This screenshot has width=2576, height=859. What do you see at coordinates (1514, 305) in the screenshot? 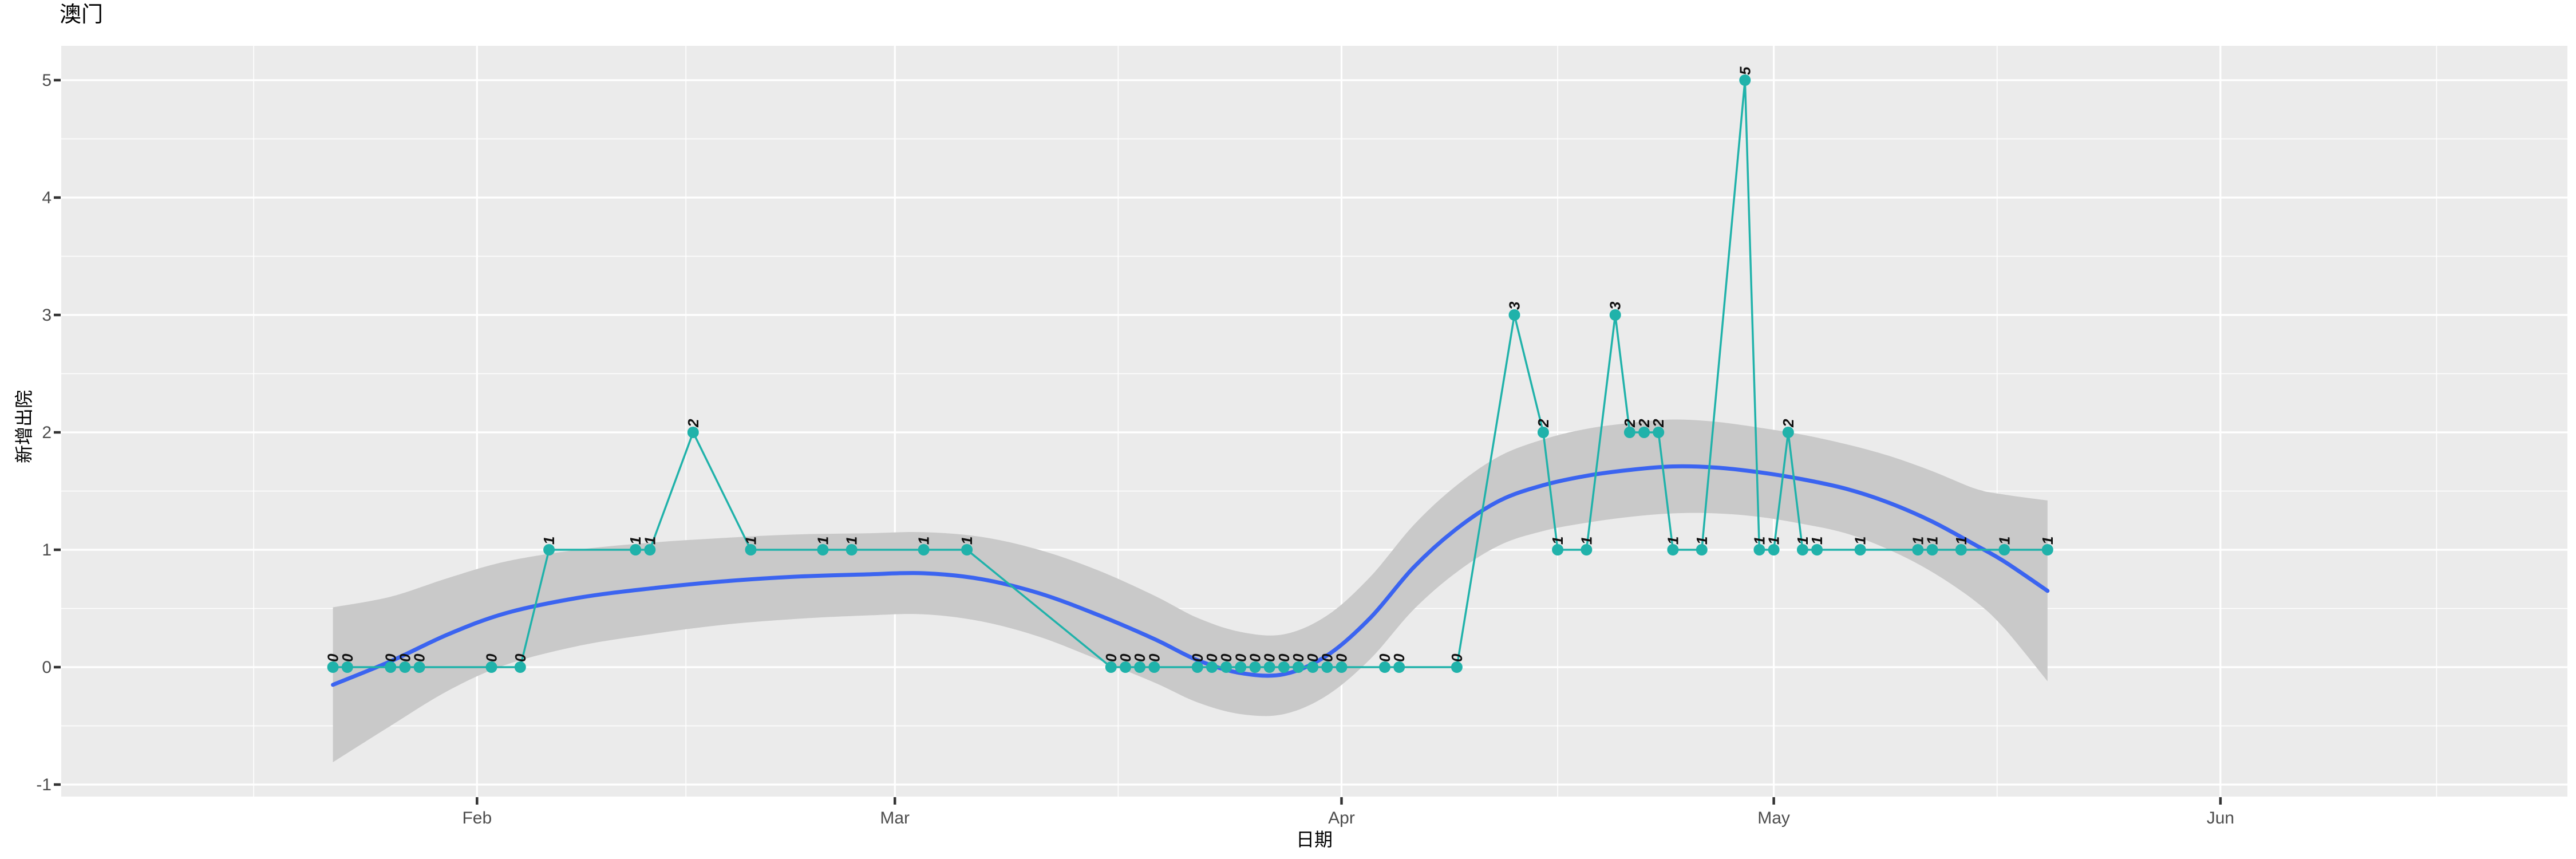
I see `point-value-label: 3` at bounding box center [1514, 305].